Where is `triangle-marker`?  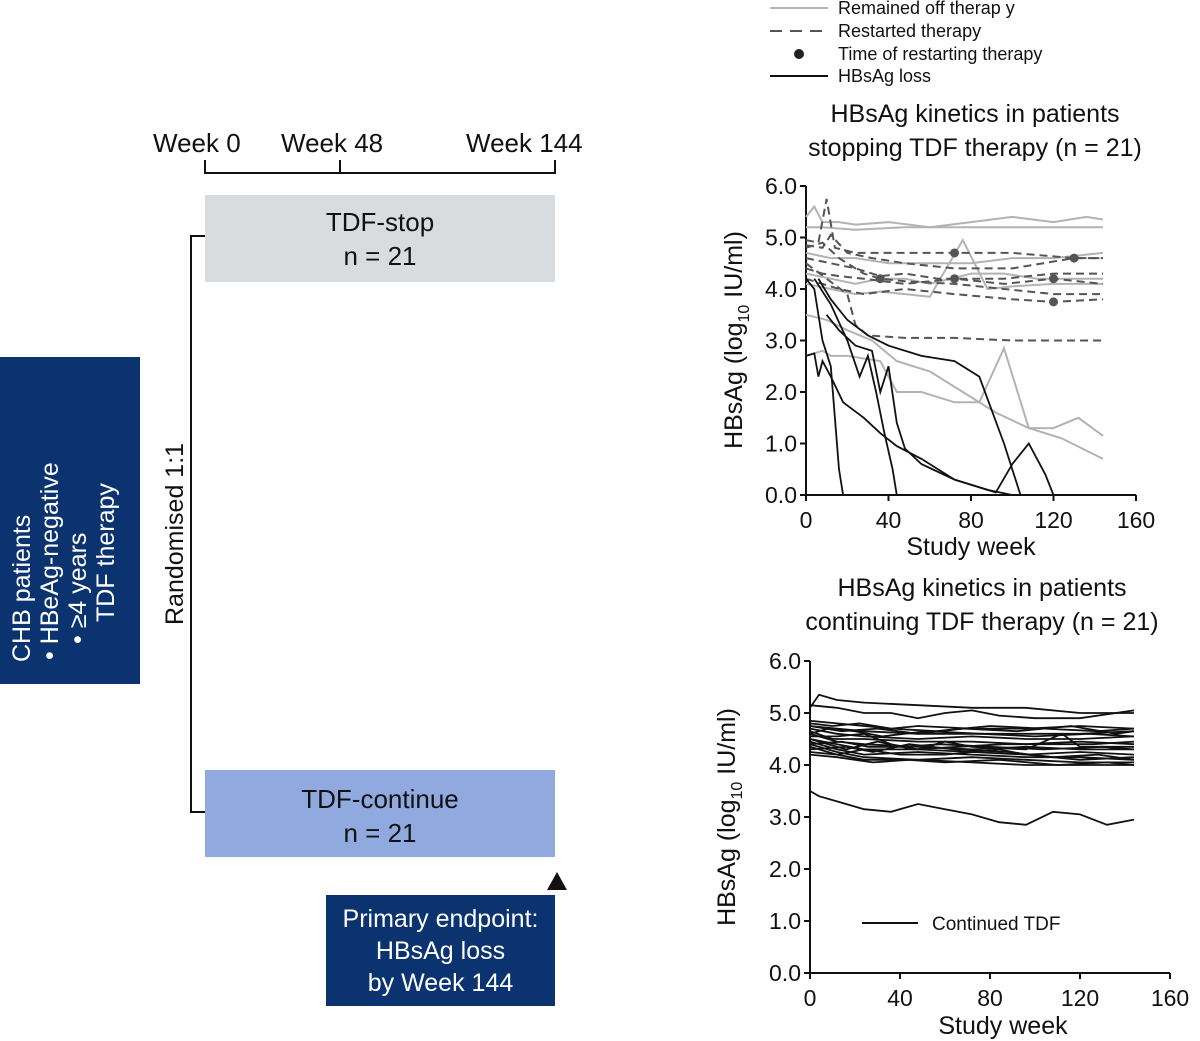 triangle-marker is located at coordinates (557, 881).